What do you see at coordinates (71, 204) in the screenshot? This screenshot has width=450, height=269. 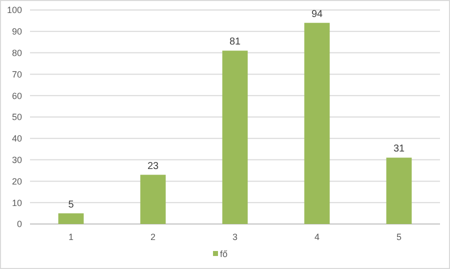 I see `data-label: 5` at bounding box center [71, 204].